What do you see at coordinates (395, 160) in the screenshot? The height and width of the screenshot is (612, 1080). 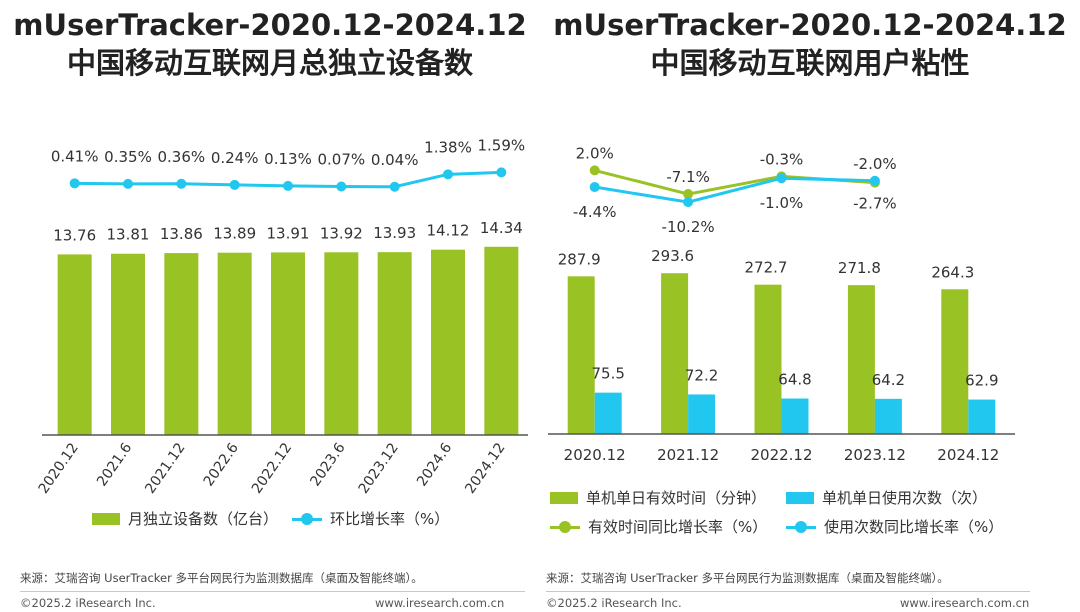 I see `mom-growth-label: 0.04%` at bounding box center [395, 160].